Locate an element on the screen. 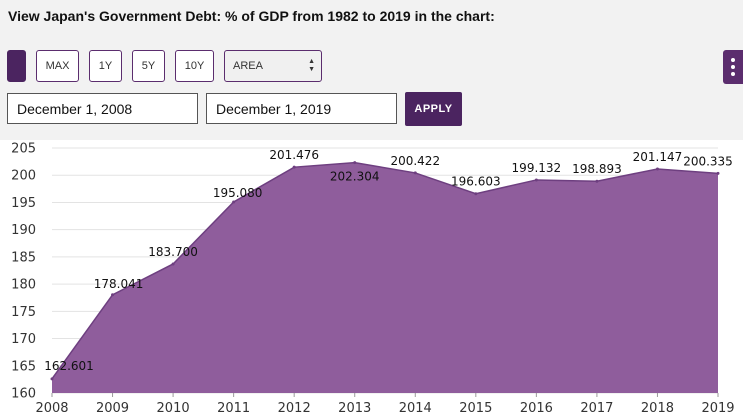 This screenshot has width=743, height=417. range-button-active is located at coordinates (16, 66).